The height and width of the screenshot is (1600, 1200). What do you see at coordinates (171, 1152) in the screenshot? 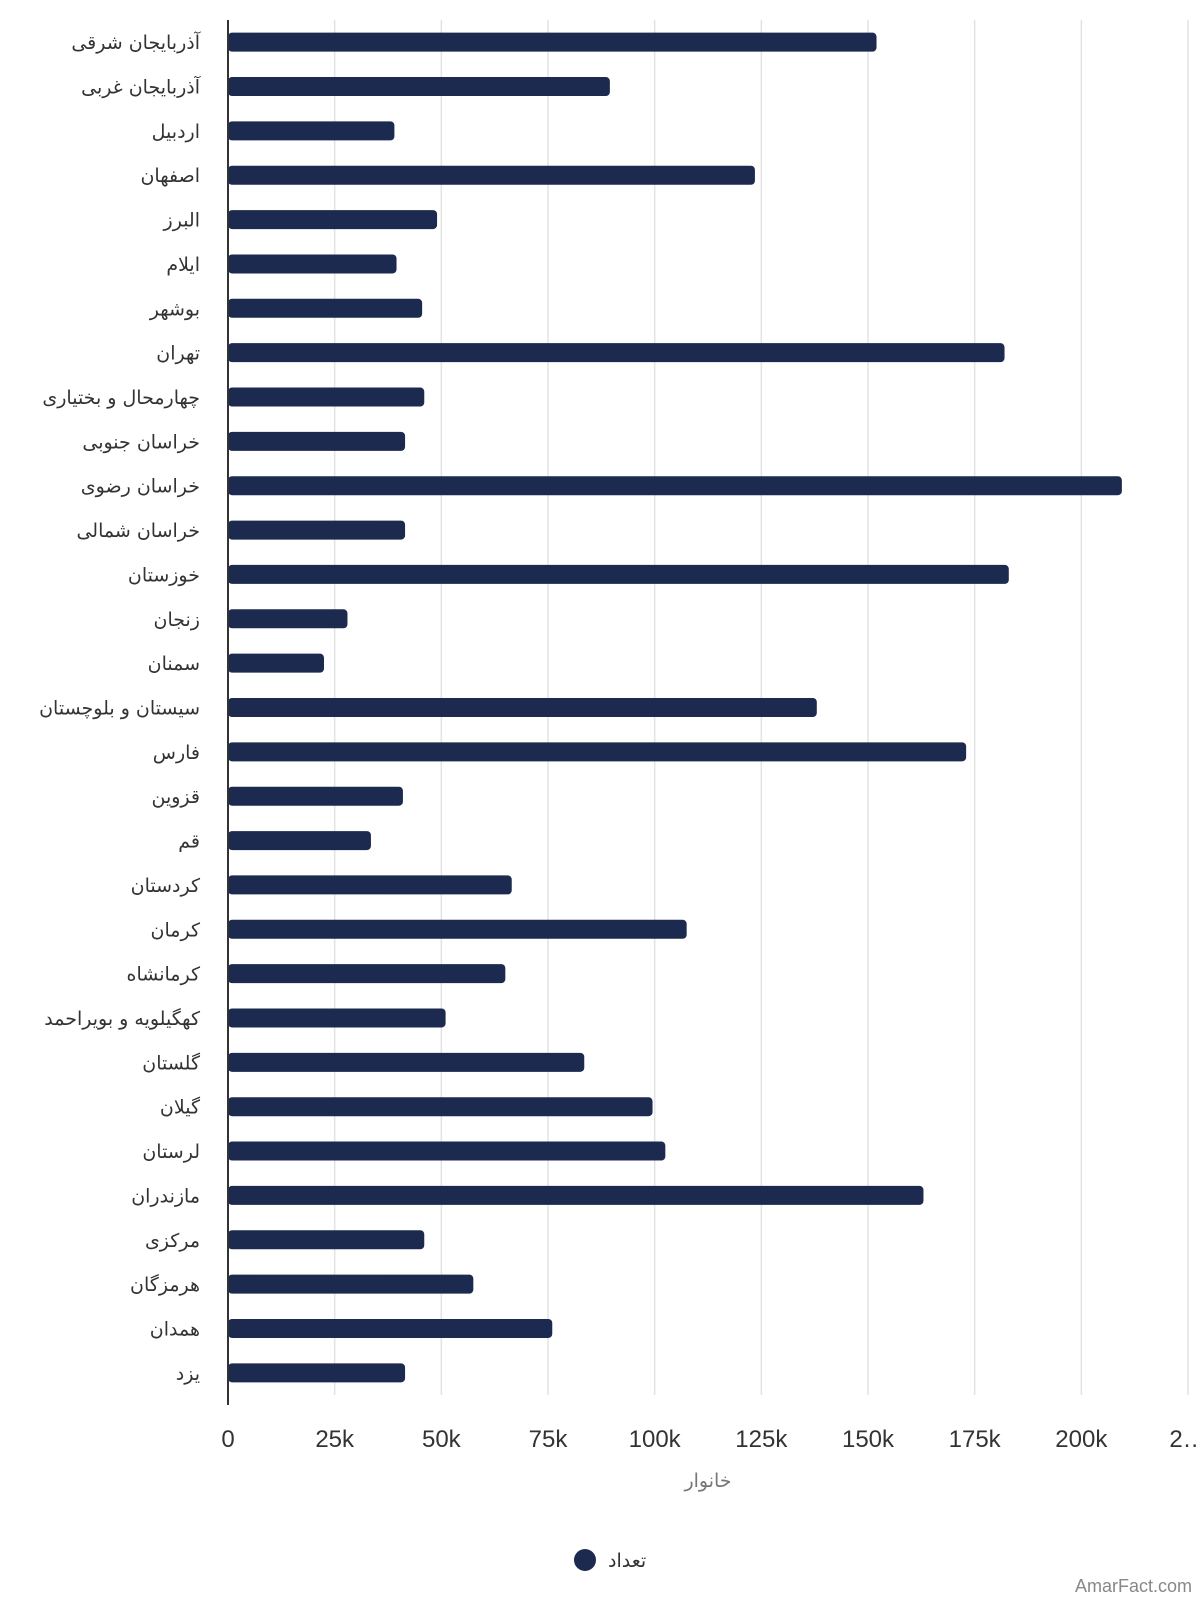
I see `category-label: لرستان` at bounding box center [171, 1152].